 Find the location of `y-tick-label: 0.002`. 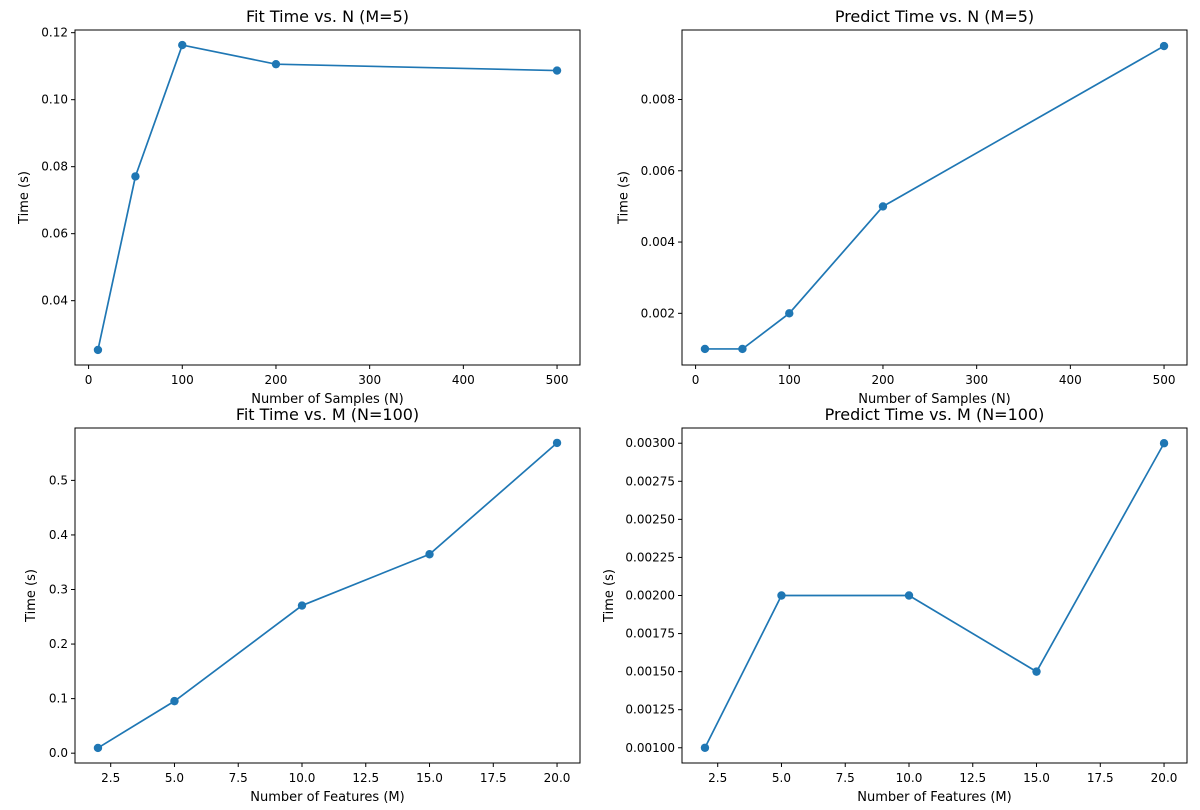

y-tick-label: 0.002 is located at coordinates (658, 313).